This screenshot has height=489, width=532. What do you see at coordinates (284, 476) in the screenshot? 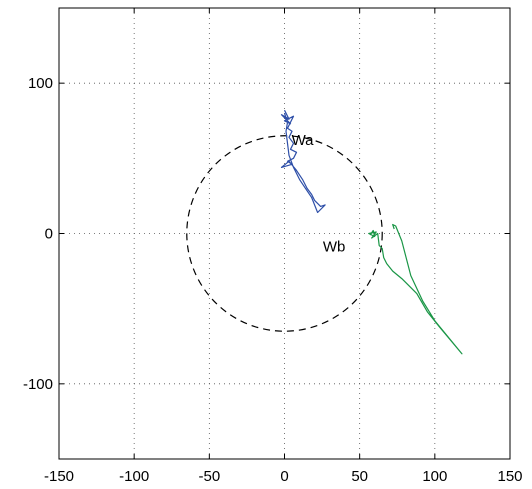
I see `x-tick-label: 0` at bounding box center [284, 476].